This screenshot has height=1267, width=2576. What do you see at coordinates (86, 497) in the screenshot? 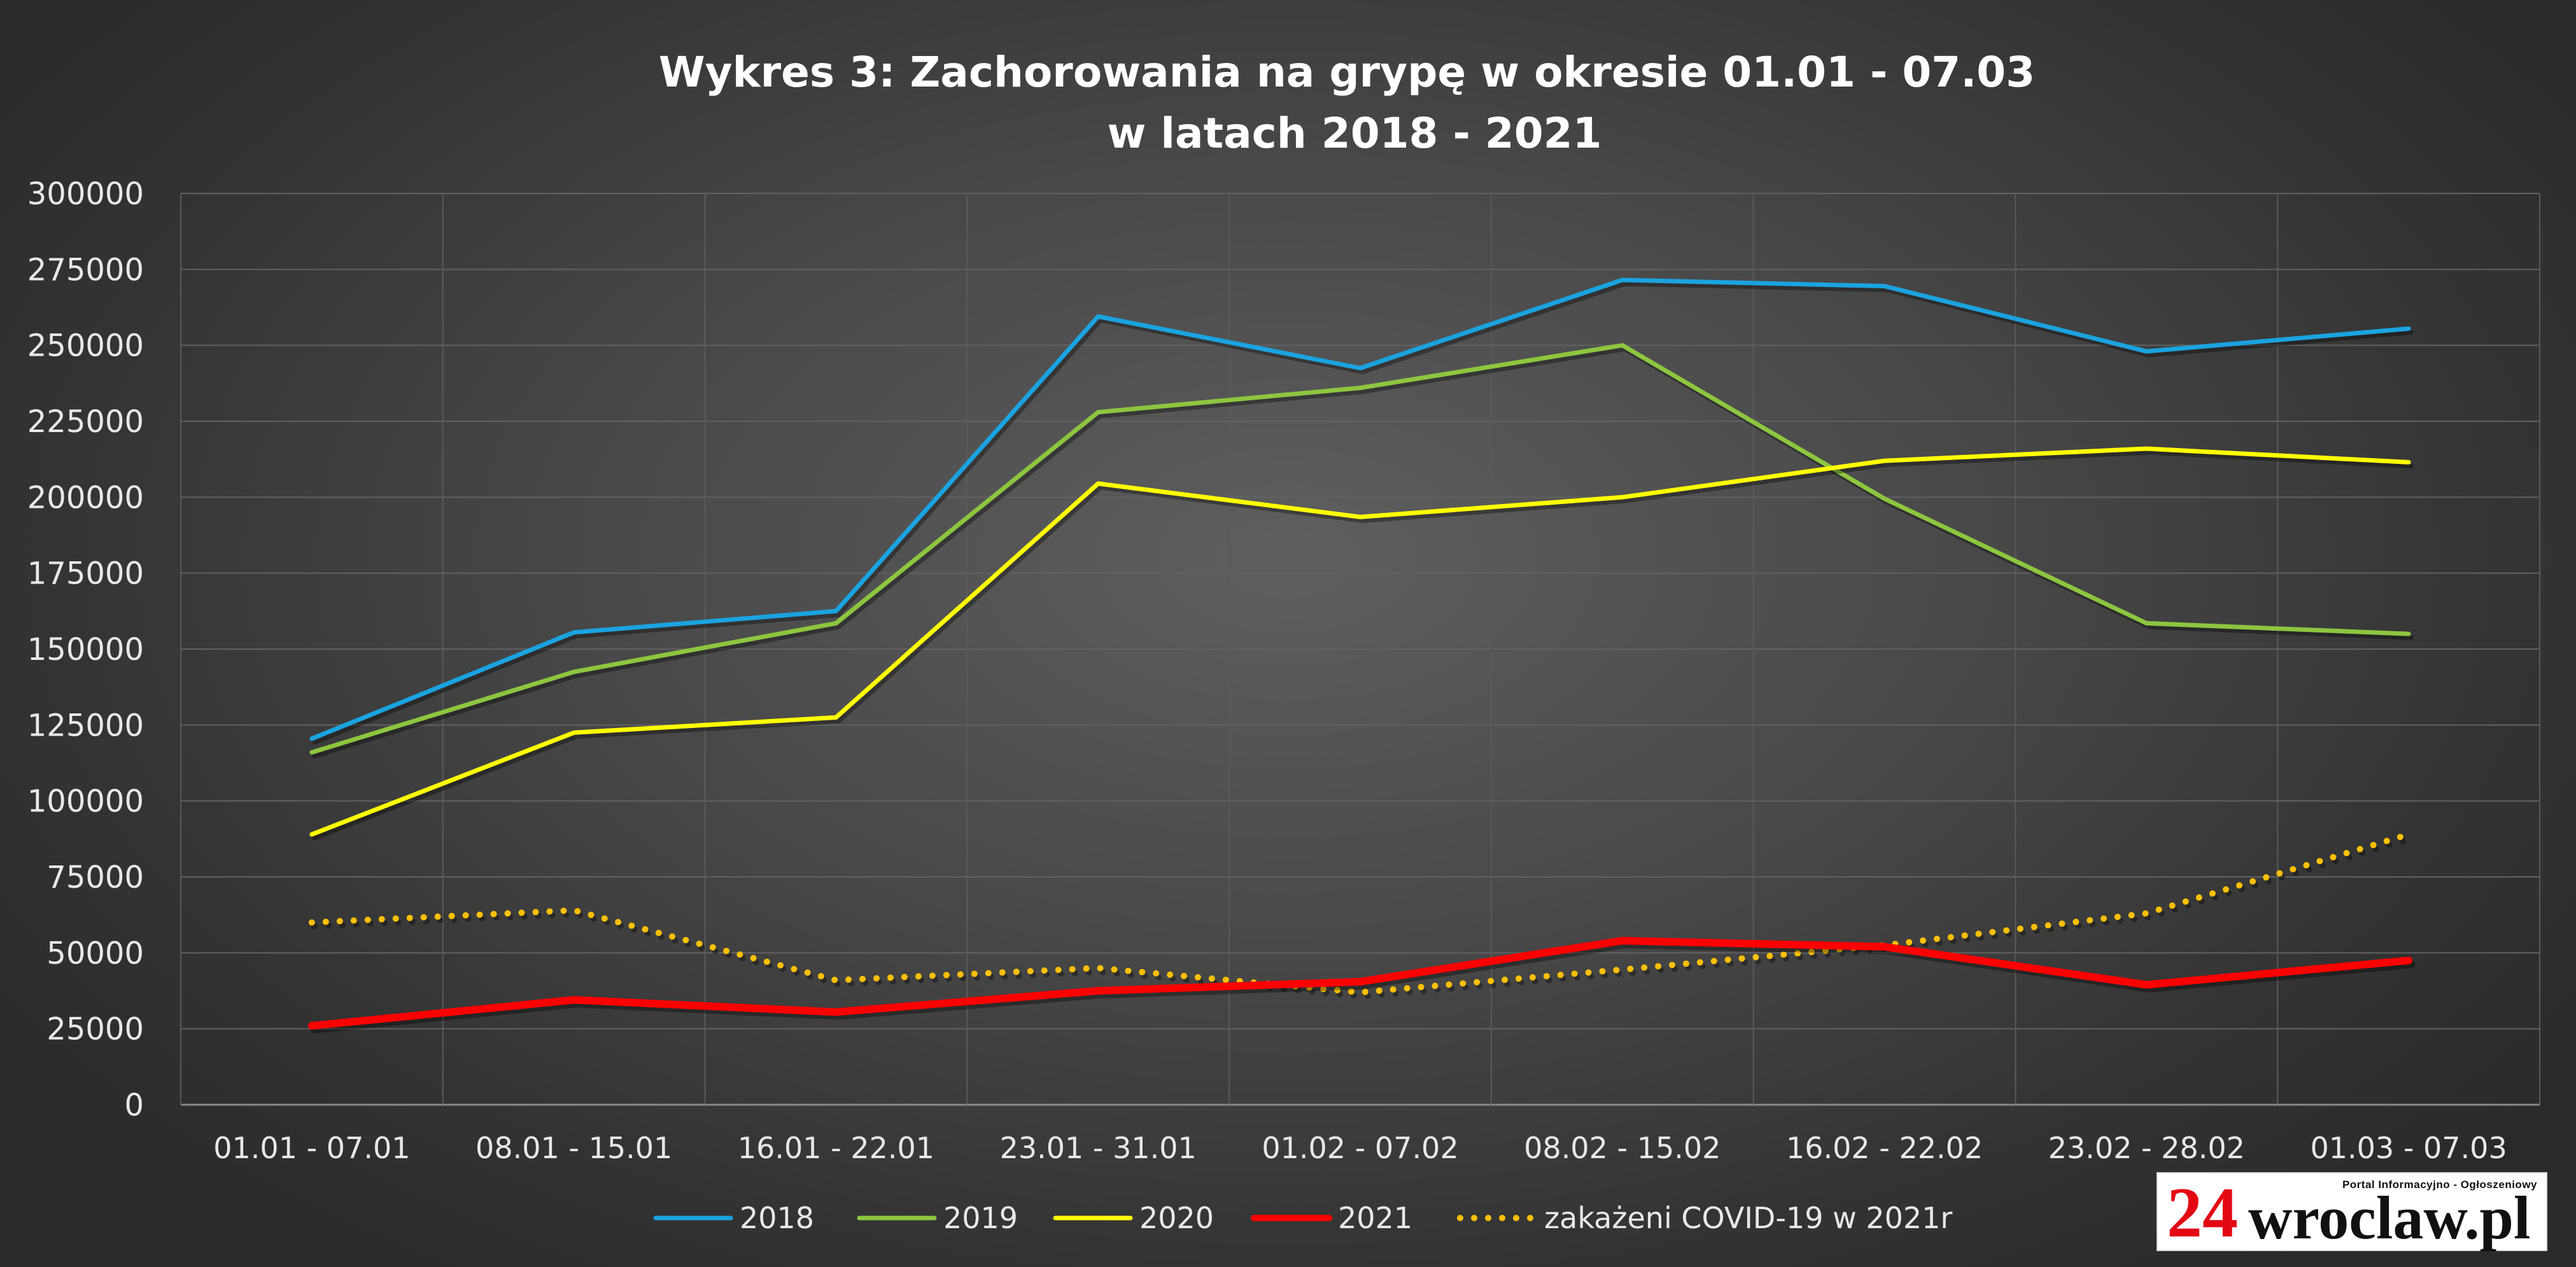
I see `y-tick-label: 200000` at bounding box center [86, 497].